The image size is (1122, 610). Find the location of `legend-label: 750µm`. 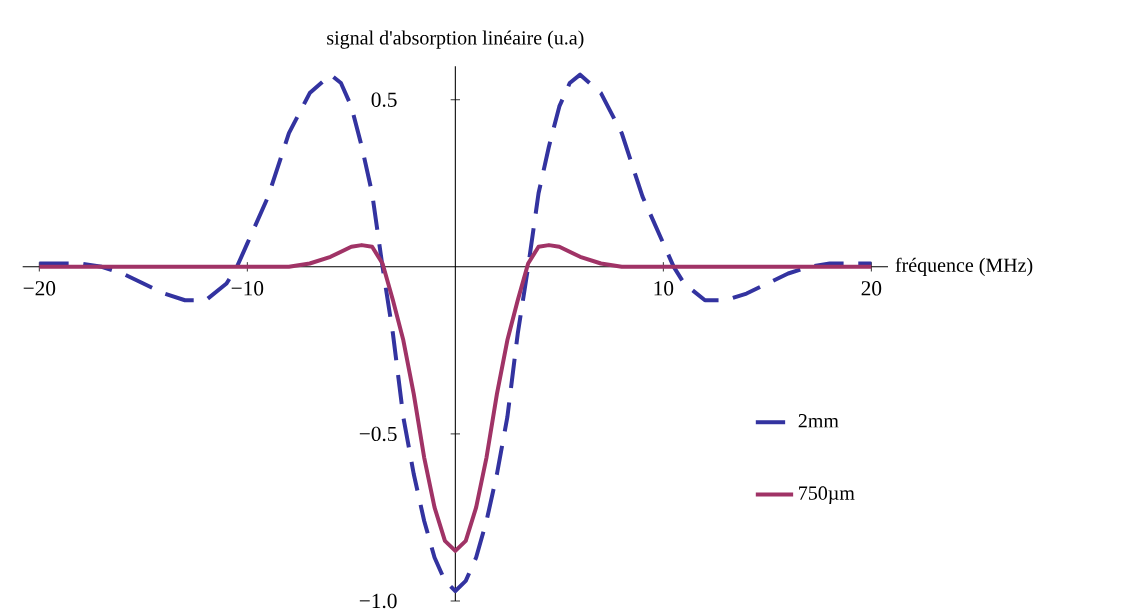

legend-label: 750µm is located at coordinates (827, 495).